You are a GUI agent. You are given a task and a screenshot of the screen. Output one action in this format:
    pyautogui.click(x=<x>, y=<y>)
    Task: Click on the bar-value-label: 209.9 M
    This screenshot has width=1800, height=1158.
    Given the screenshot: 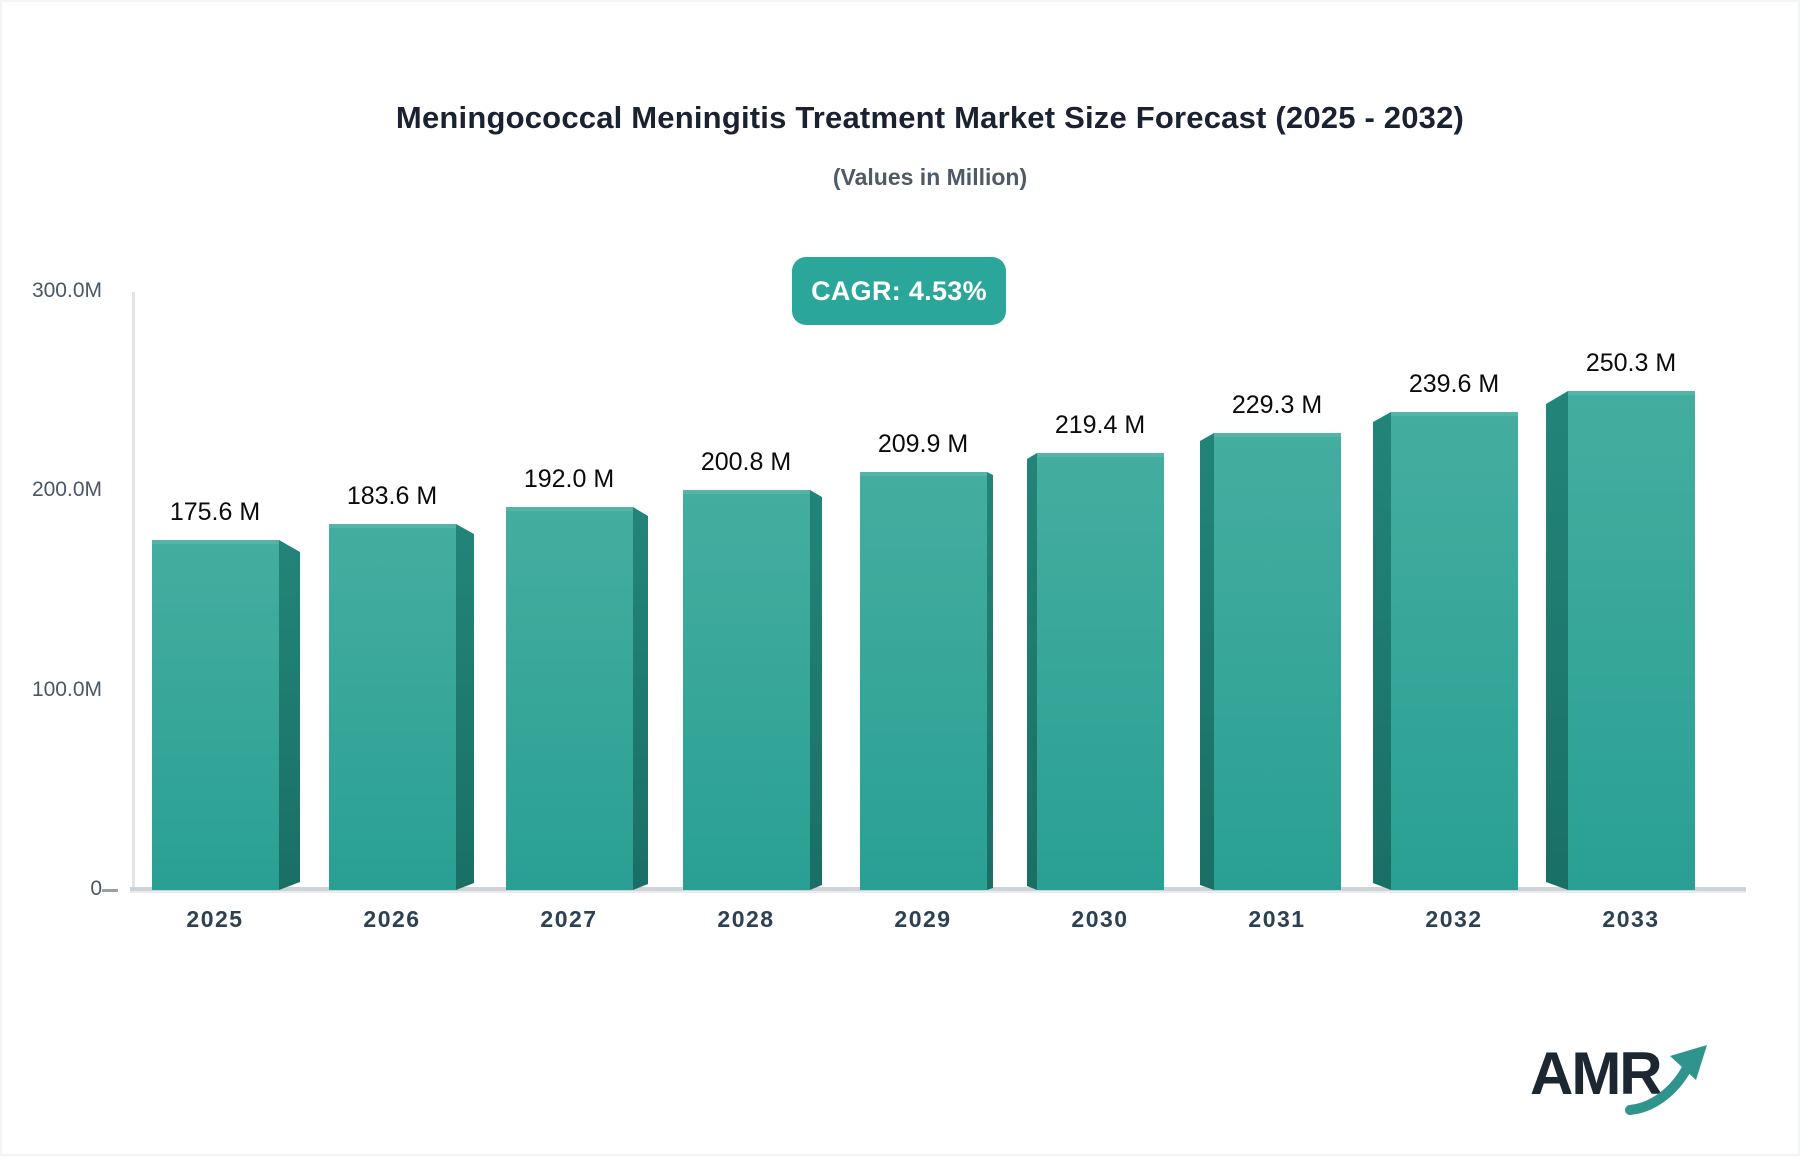 What is the action you would take?
    pyautogui.click(x=923, y=444)
    